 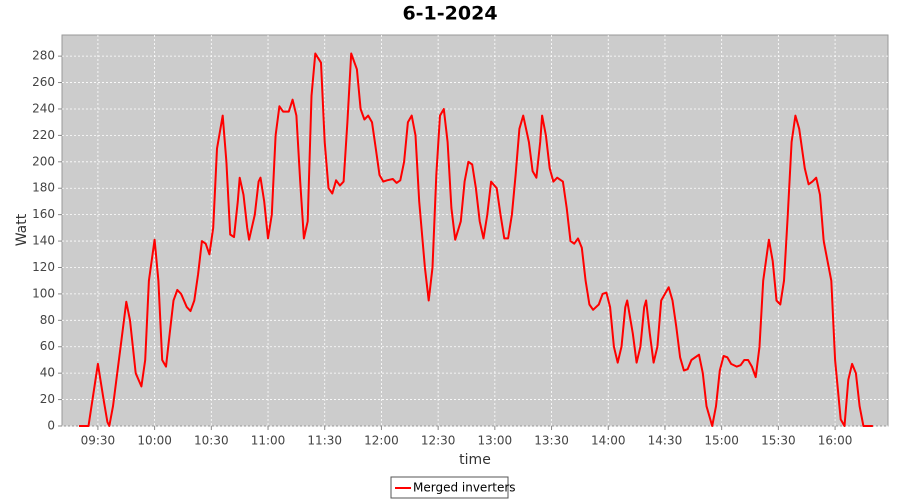 What do you see at coordinates (43, 241) in the screenshot?
I see `y-tick-label: 140` at bounding box center [43, 241].